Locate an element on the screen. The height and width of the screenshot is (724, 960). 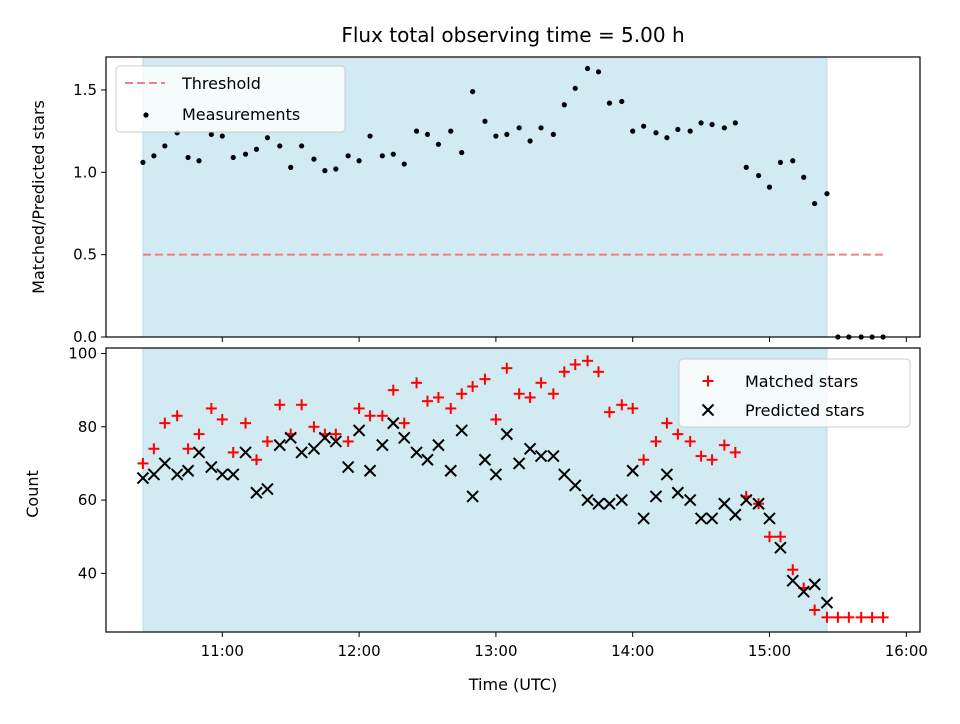
legend-predicted-swatch-b is located at coordinates (708, 410).